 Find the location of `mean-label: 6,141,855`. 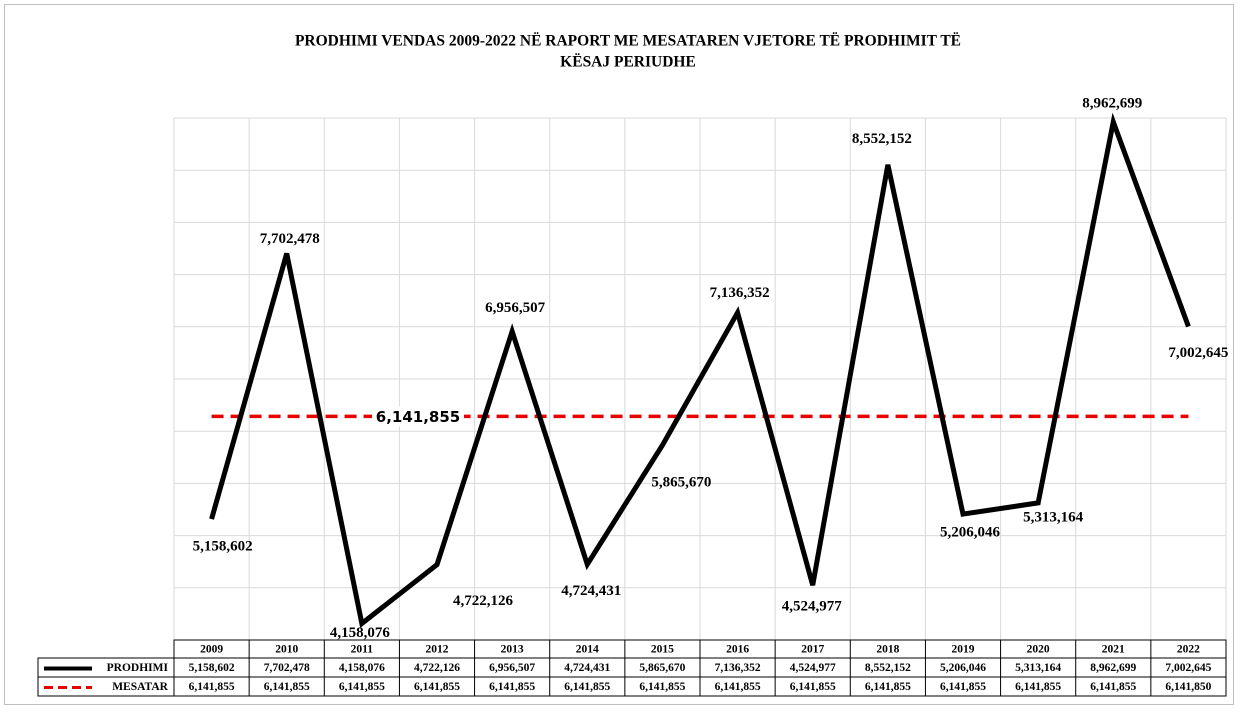

mean-label: 6,141,855 is located at coordinates (418, 417).